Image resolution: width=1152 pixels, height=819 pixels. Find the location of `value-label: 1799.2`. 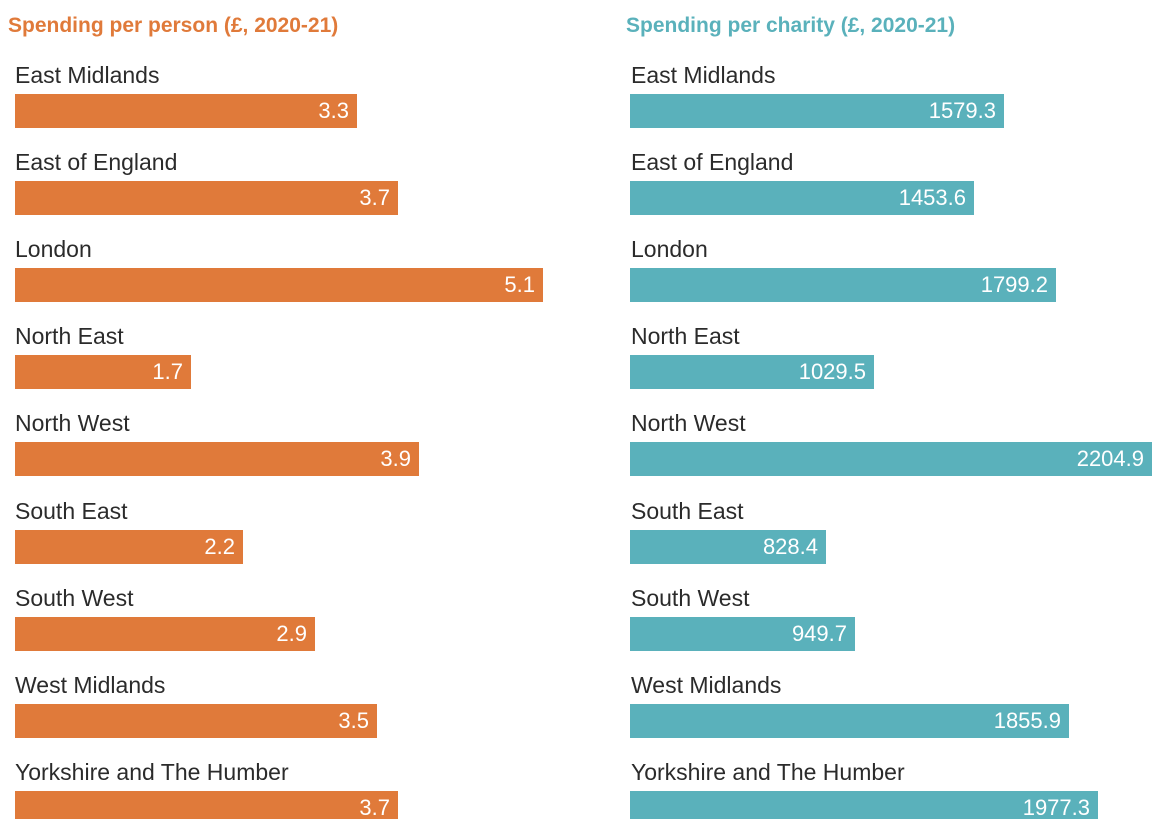

value-label: 1799.2 is located at coordinates (1014, 284).